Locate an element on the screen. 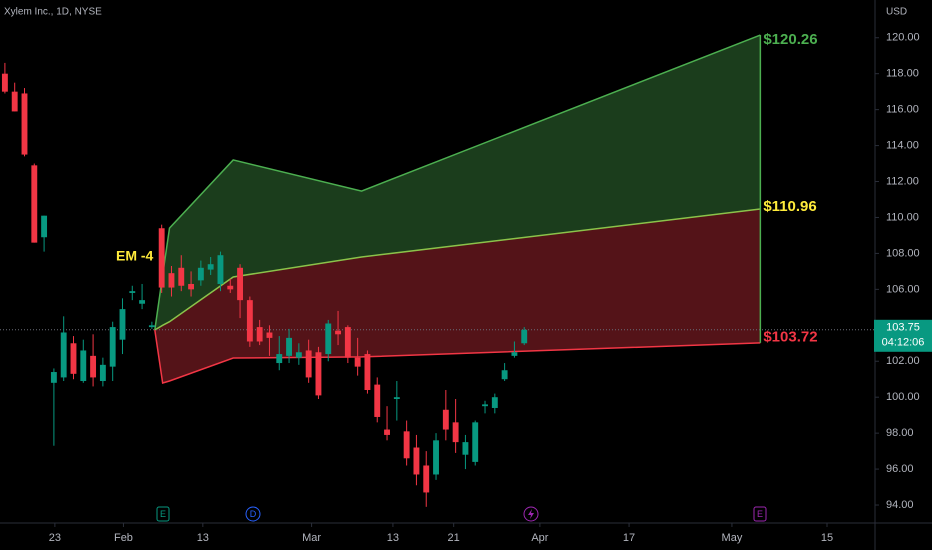 Image resolution: width=932 pixels, height=550 pixels. x-tick-label: 15 is located at coordinates (827, 538).